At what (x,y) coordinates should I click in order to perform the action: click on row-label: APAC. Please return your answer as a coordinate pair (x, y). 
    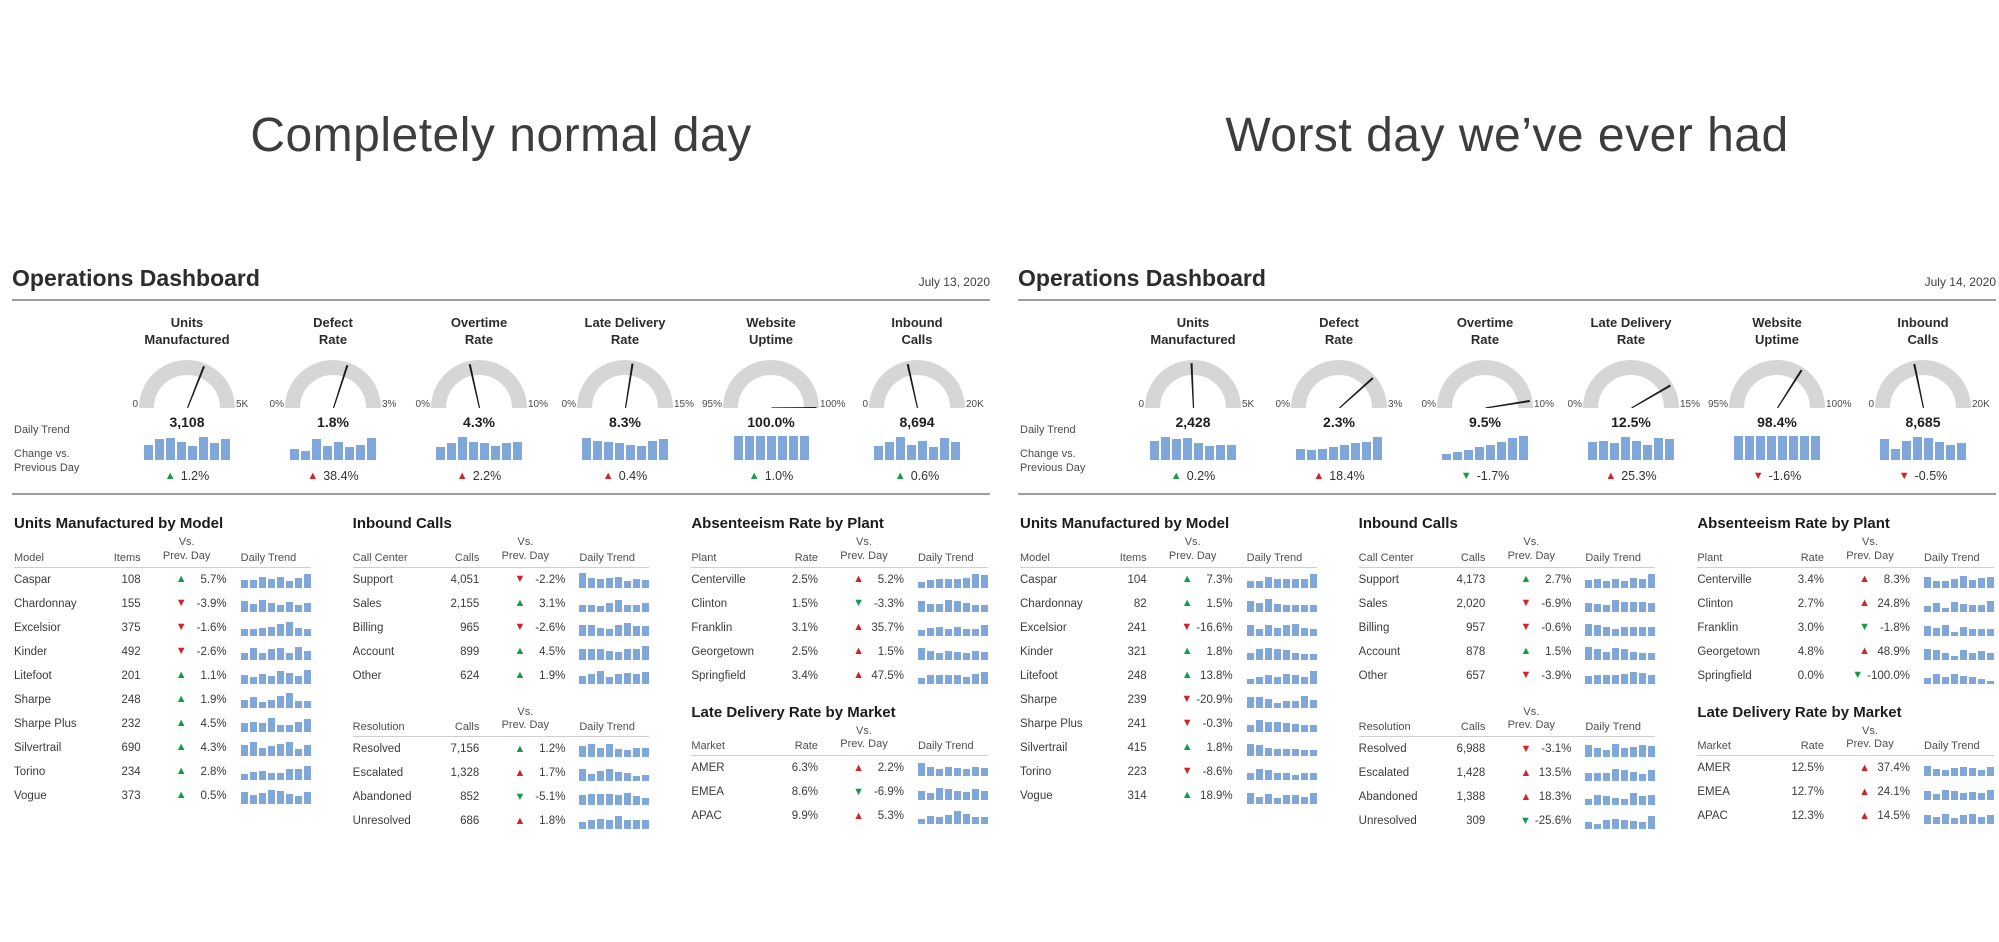
    Looking at the image, I should click on (1712, 816).